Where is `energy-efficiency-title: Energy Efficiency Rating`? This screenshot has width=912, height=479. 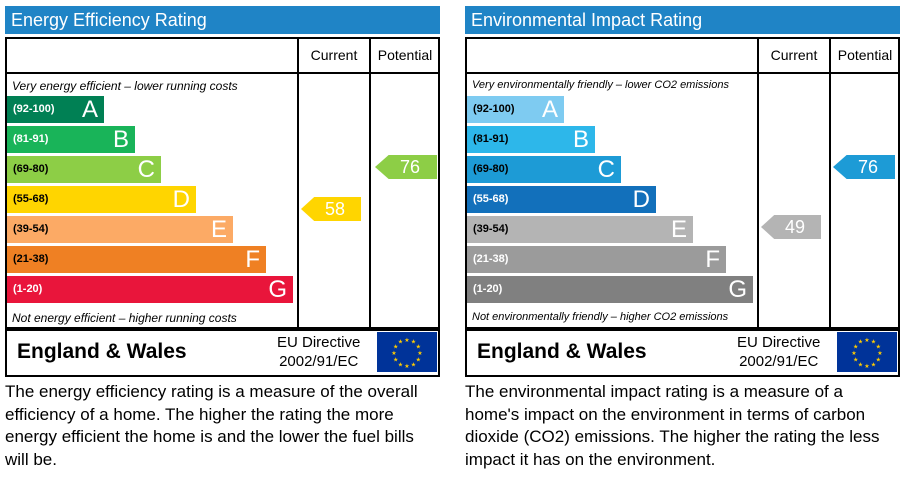
energy-efficiency-title: Energy Efficiency Rating is located at coordinates (222, 20).